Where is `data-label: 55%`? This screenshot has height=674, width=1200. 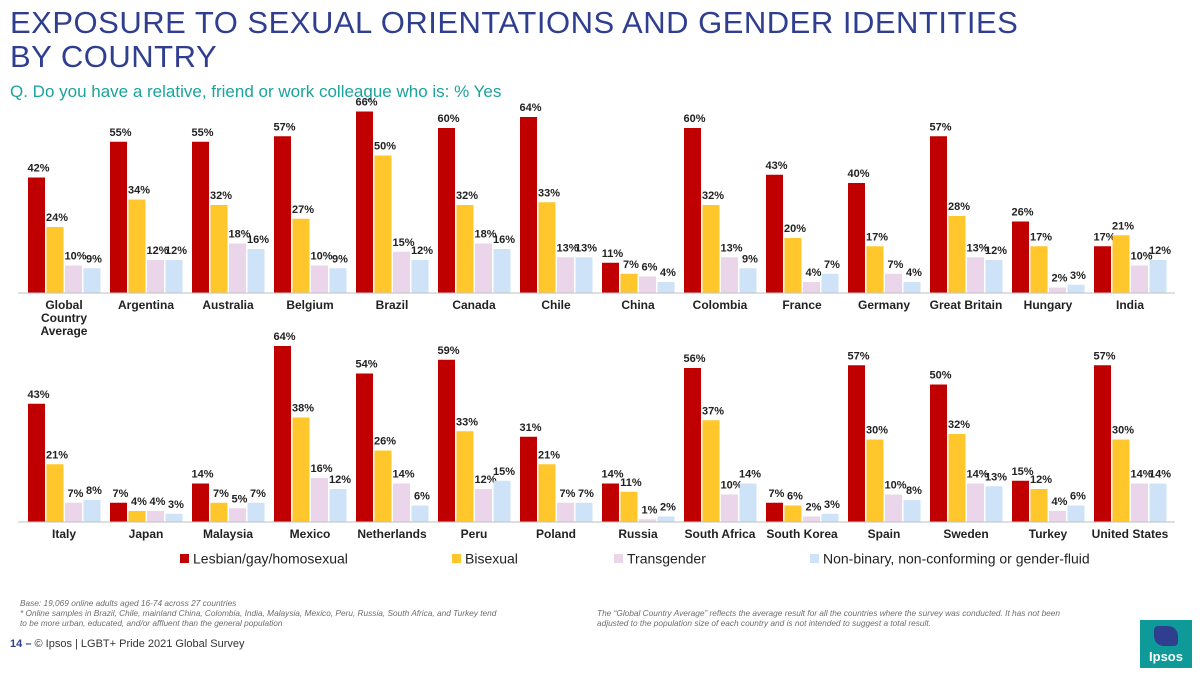
data-label: 55% is located at coordinates (202, 133).